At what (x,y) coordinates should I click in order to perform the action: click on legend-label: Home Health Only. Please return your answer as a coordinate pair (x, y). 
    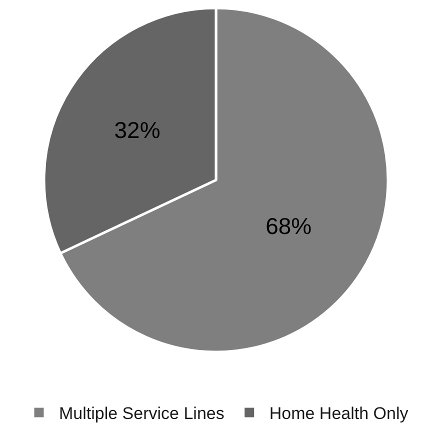
    Looking at the image, I should click on (339, 414).